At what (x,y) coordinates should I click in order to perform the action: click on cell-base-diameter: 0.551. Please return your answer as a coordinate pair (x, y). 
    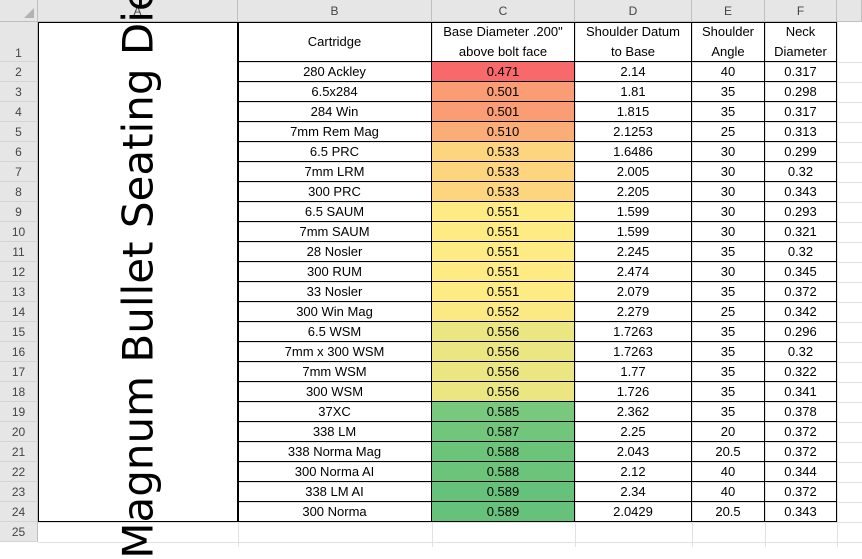
    Looking at the image, I should click on (503, 232).